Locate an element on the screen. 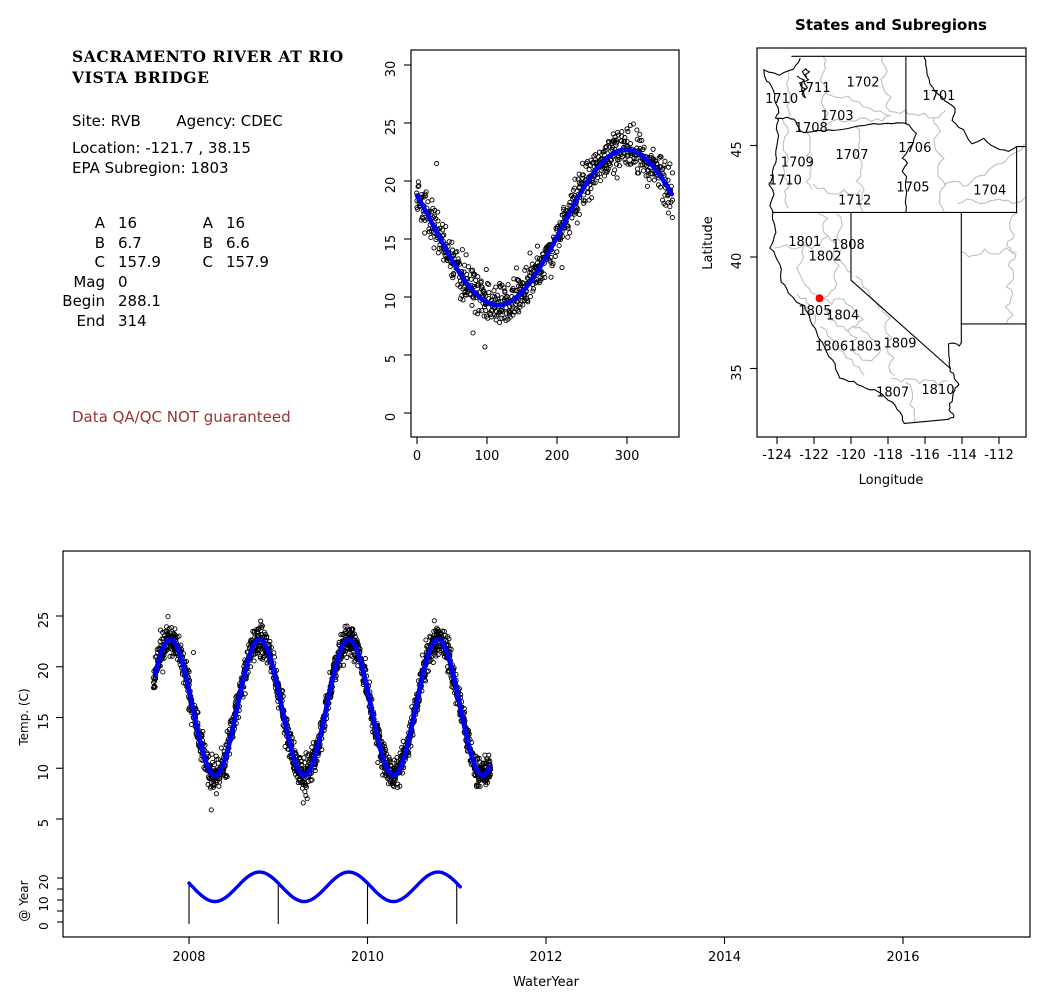 The width and height of the screenshot is (1038, 1001). timeseries-x-axis-title: WaterYear is located at coordinates (546, 982).